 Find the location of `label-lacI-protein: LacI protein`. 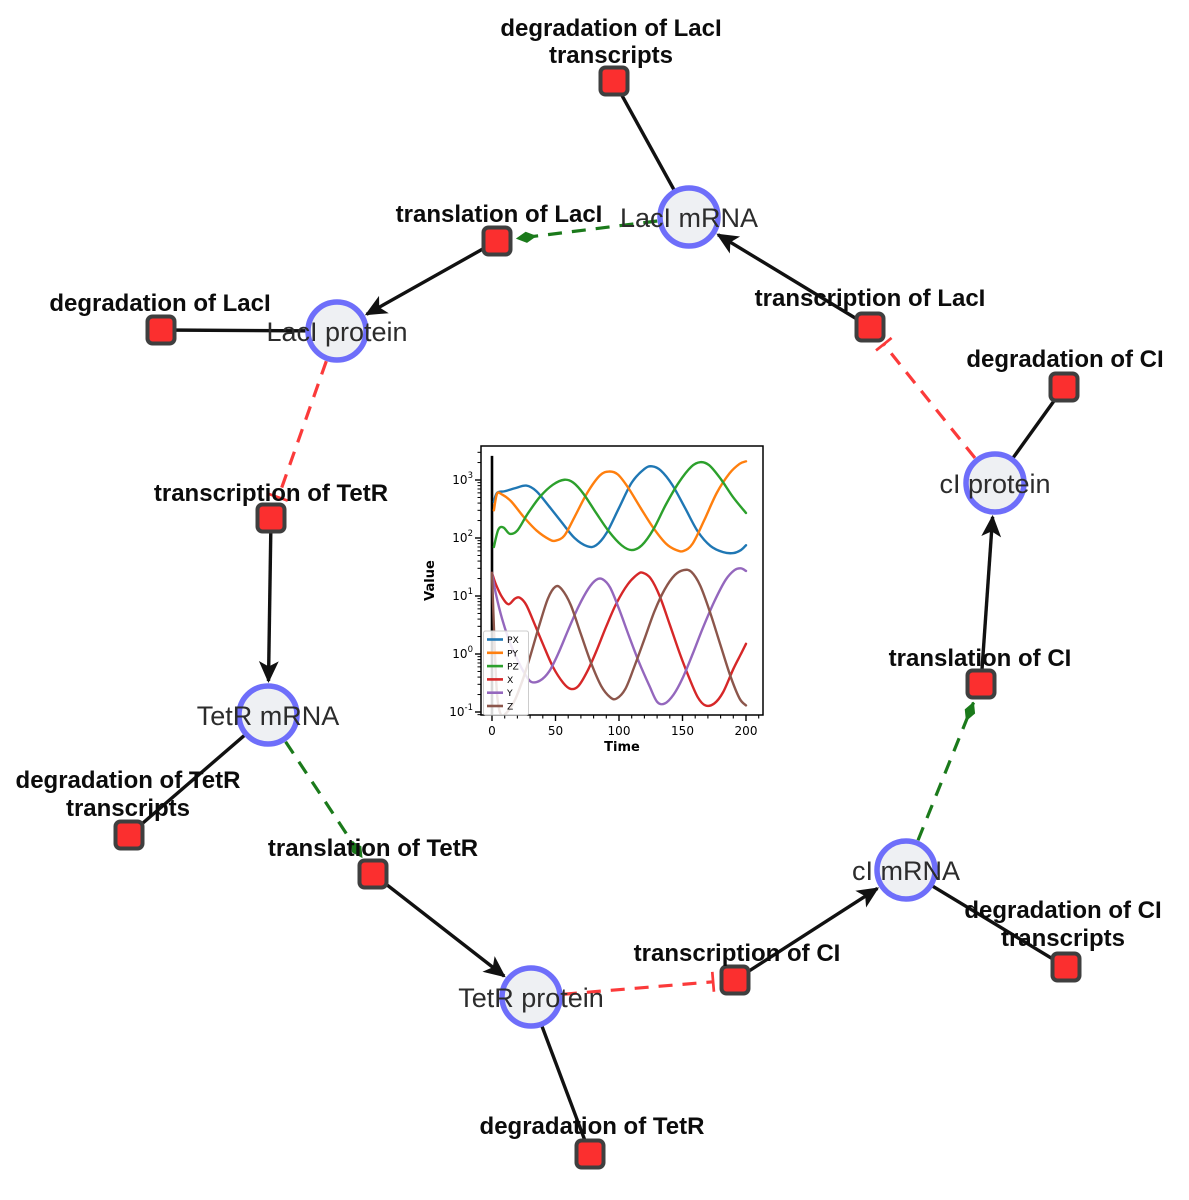

label-lacI-protein: LacI protein is located at coordinates (336, 332).